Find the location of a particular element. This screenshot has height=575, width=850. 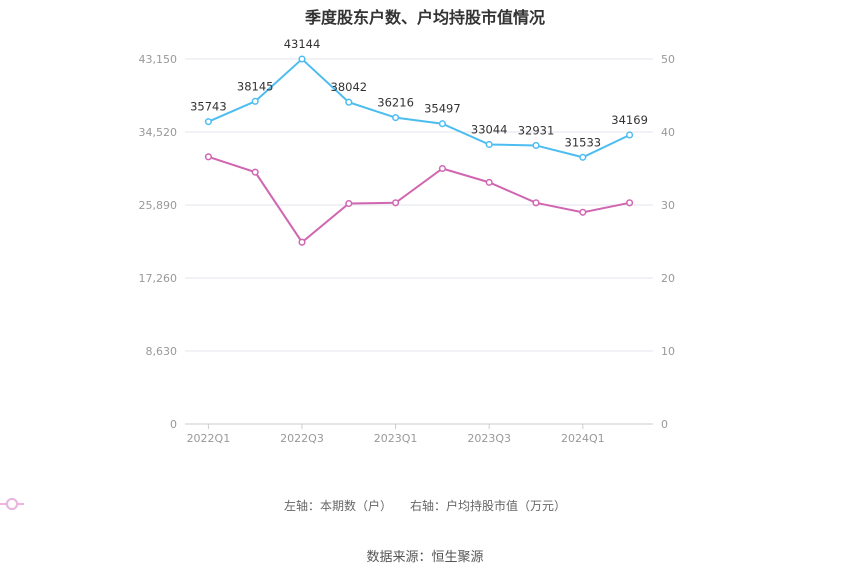

data-label: 34169 is located at coordinates (629, 120).